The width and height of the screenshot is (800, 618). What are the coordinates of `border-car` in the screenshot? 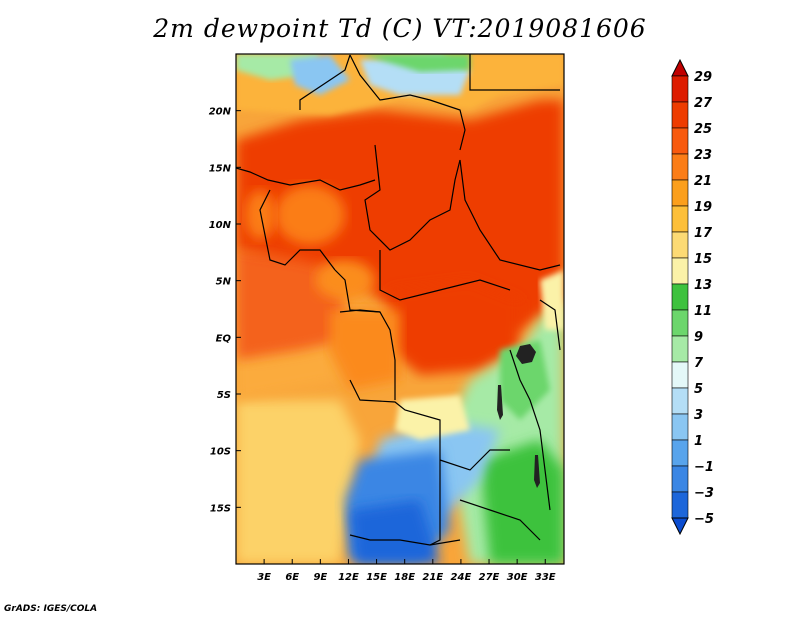 It's located at (445, 275).